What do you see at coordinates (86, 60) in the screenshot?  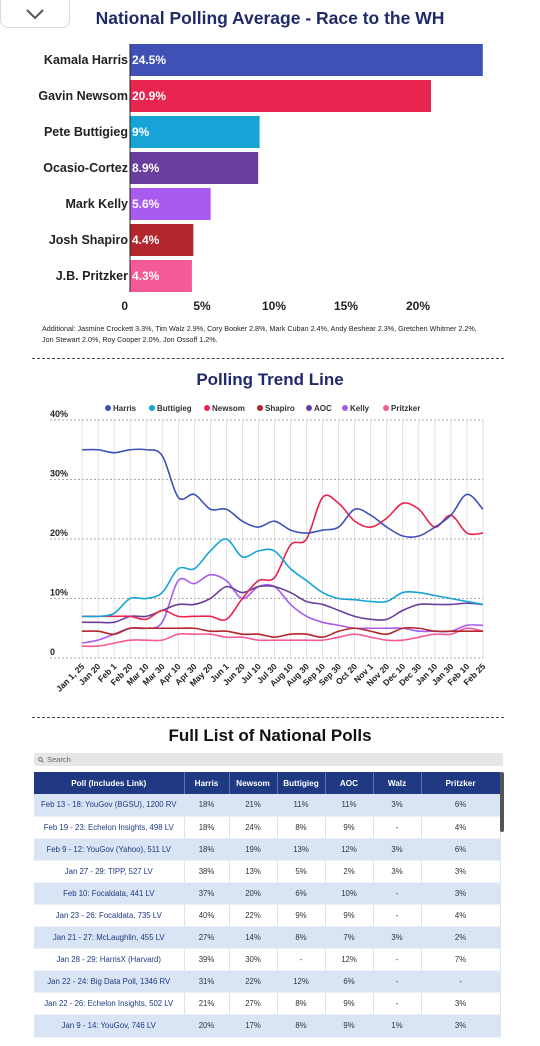 I see `bar-category-label: Kamala Harris` at bounding box center [86, 60].